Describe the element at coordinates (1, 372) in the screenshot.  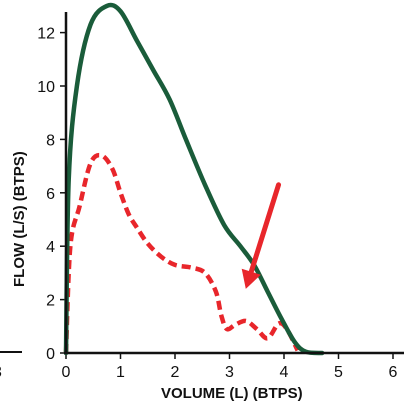
I see `left-edge-fragment: 3` at that location.